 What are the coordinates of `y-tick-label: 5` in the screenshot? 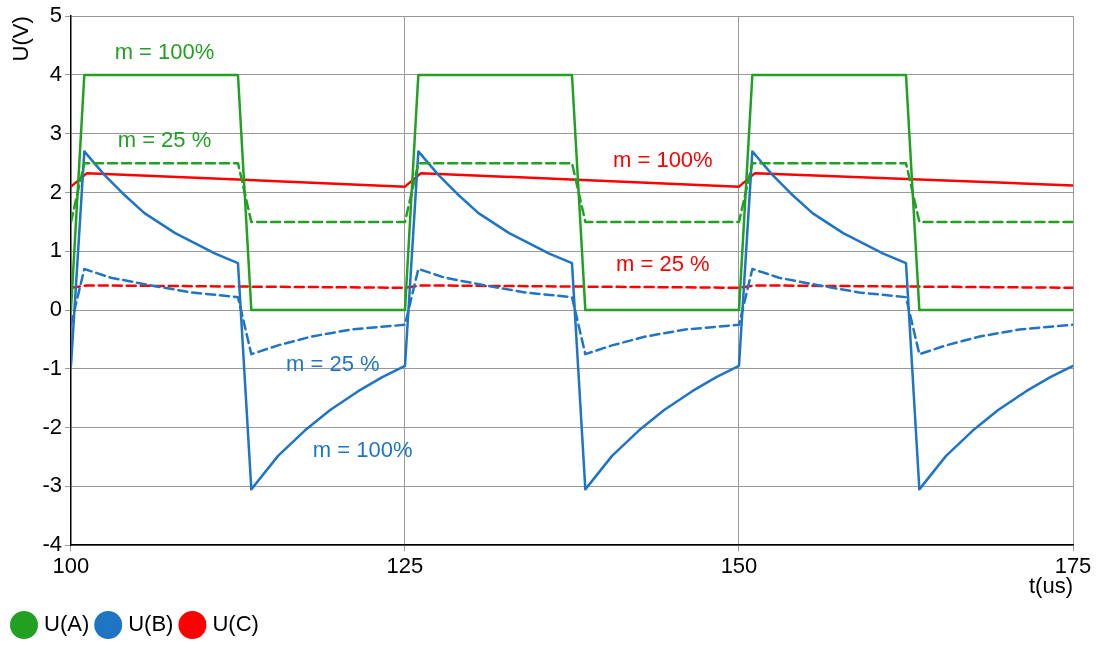 It's located at (55, 15).